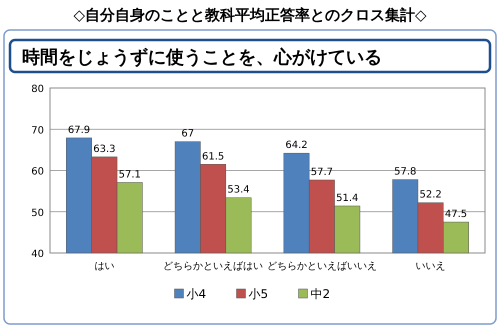 This screenshot has width=500, height=329. What do you see at coordinates (104, 149) in the screenshot?
I see `data-label: 63.3` at bounding box center [104, 149].